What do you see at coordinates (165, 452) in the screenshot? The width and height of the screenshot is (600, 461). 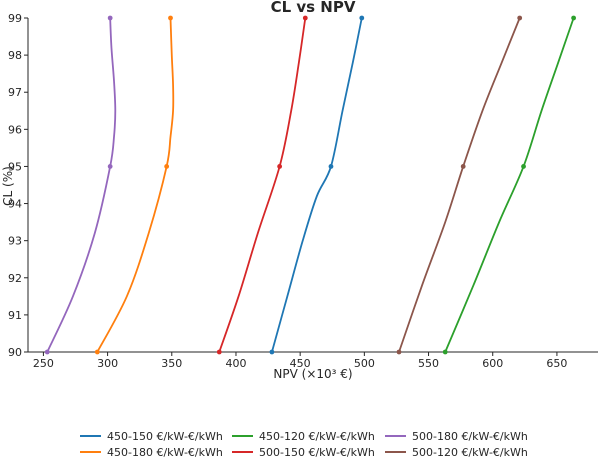 I see `legend-label: 450-180 €/kW-€/kWh` at bounding box center [165, 452].